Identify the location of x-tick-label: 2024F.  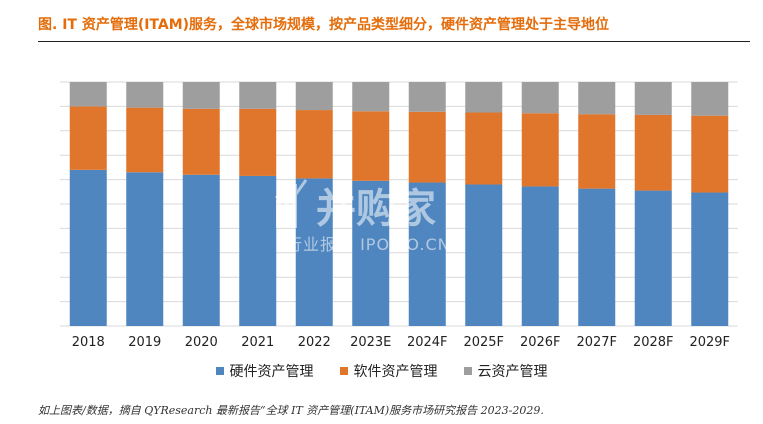
(427, 342).